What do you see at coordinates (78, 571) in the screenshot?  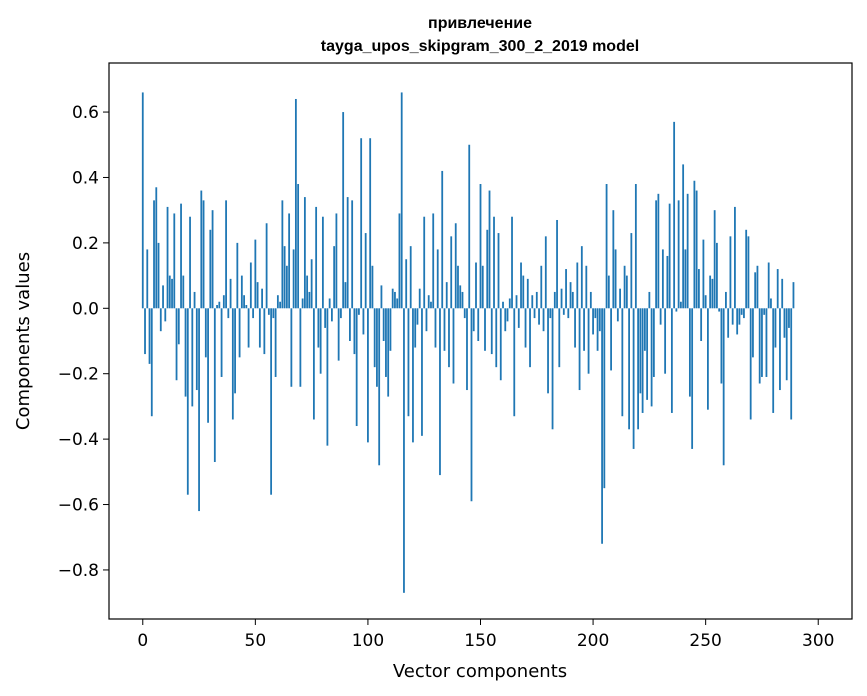 I see `y-tick-label: −0.8` at bounding box center [78, 571].